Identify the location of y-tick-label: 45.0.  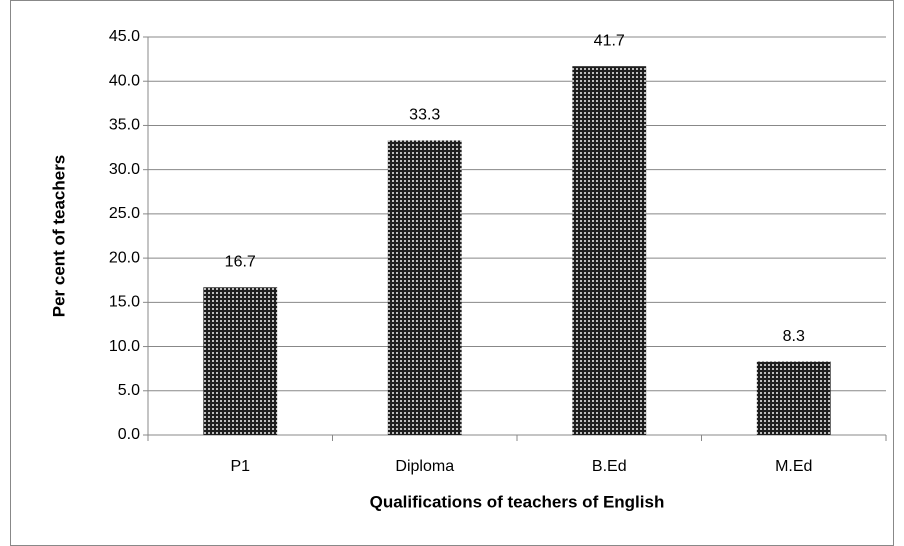
(124, 36).